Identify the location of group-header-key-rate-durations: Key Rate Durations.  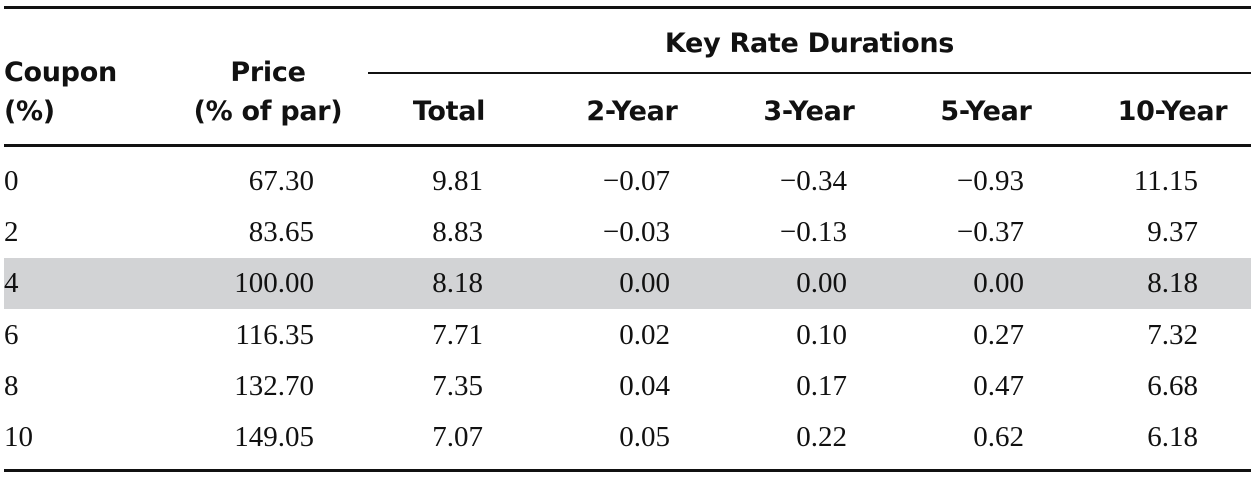
(809, 43).